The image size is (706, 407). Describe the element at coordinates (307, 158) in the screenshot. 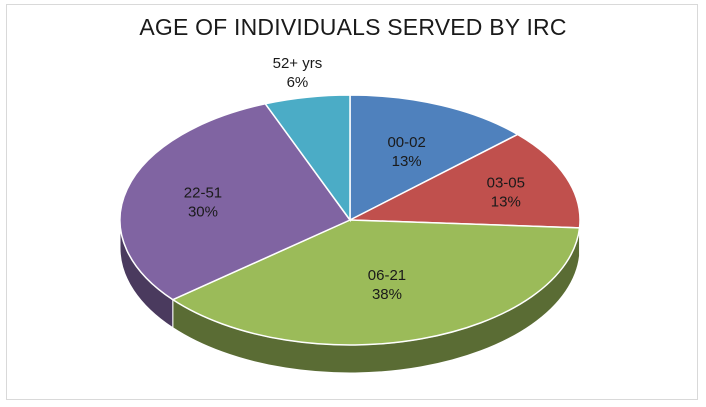

I see `pie-slice-52-yrs` at that location.